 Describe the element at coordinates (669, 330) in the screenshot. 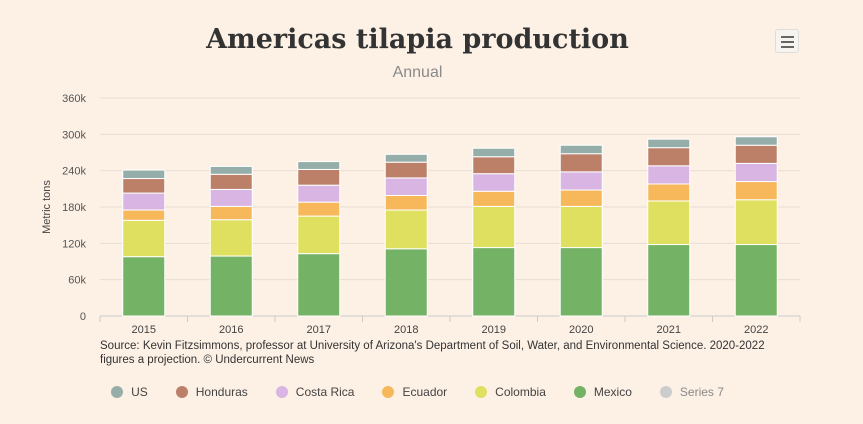

I see `x-tick-label: 2021` at that location.